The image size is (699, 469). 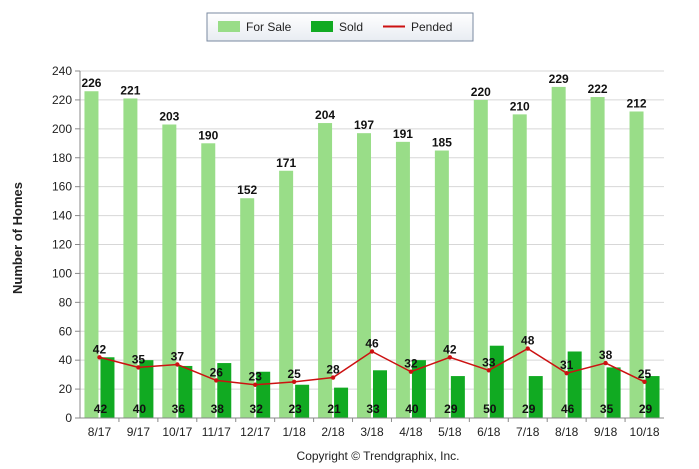 I want to click on x-tick-label: 11/17, so click(x=216, y=432).